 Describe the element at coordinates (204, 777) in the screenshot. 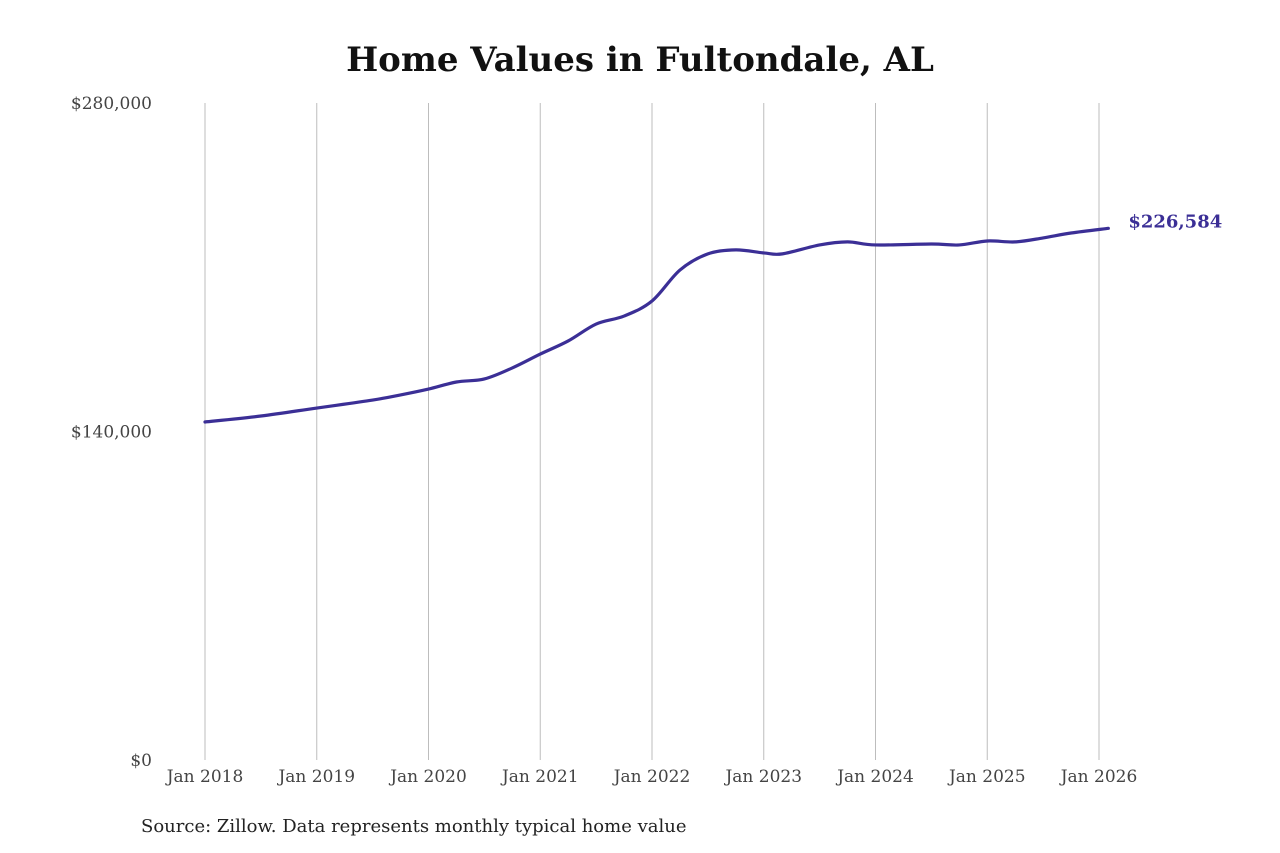

I see `x-tick-label: Jan 2018` at that location.